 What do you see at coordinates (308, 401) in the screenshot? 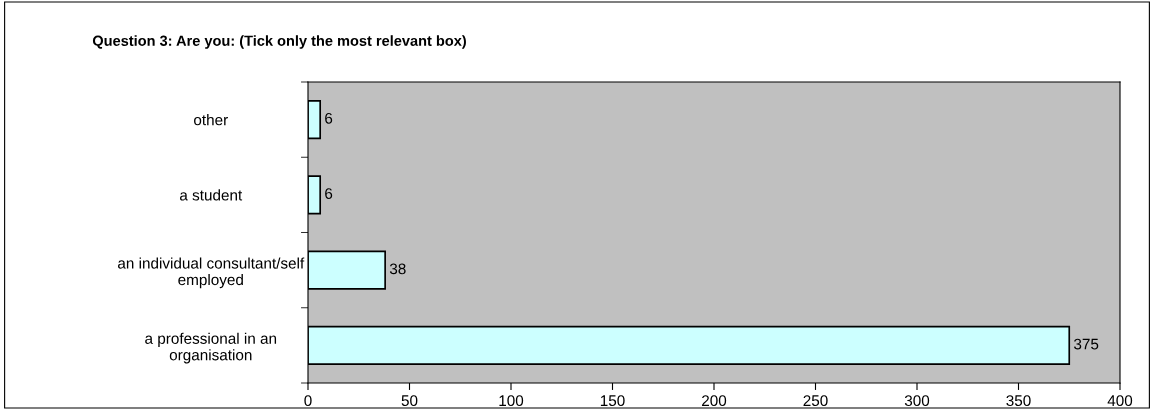
I see `x-tick-label: 0` at bounding box center [308, 401].